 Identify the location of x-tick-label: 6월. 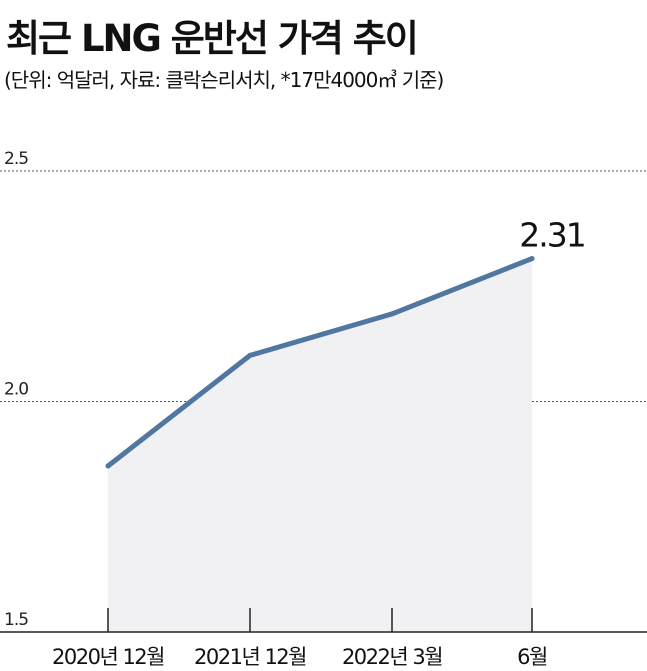
(532, 657).